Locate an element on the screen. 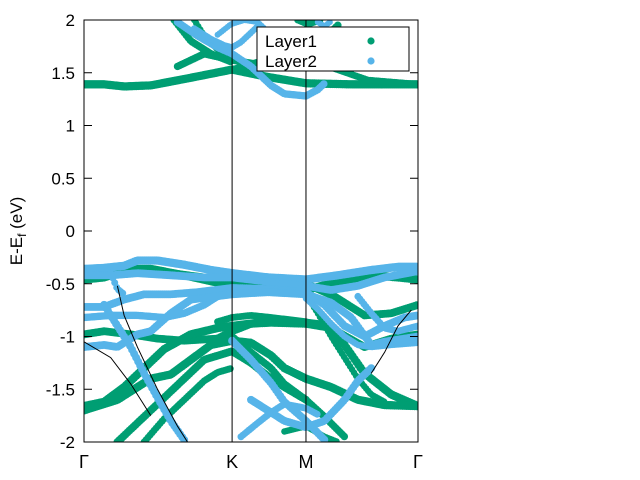 Image resolution: width=640 pixels, height=480 pixels. y-tick-label: 1.5 is located at coordinates (63, 73).